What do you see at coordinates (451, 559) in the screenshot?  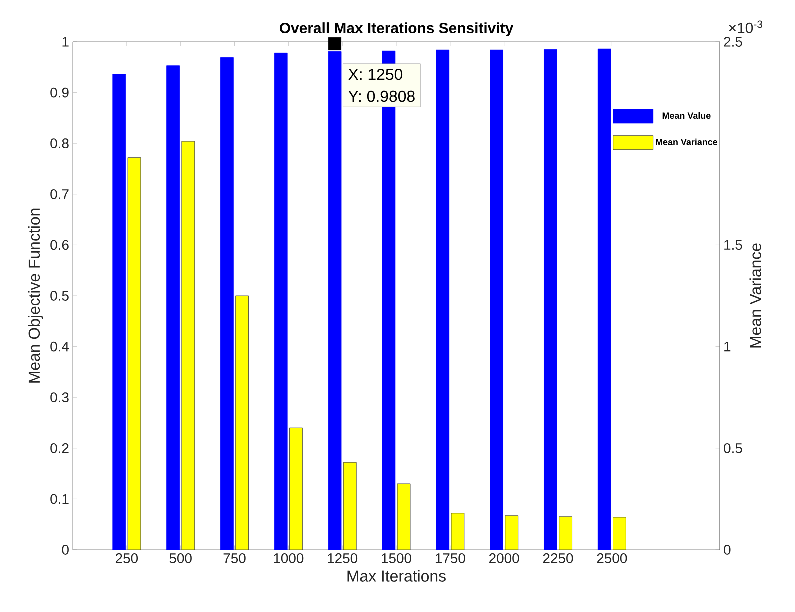 I see `x-tick-label: 1750` at bounding box center [451, 559].